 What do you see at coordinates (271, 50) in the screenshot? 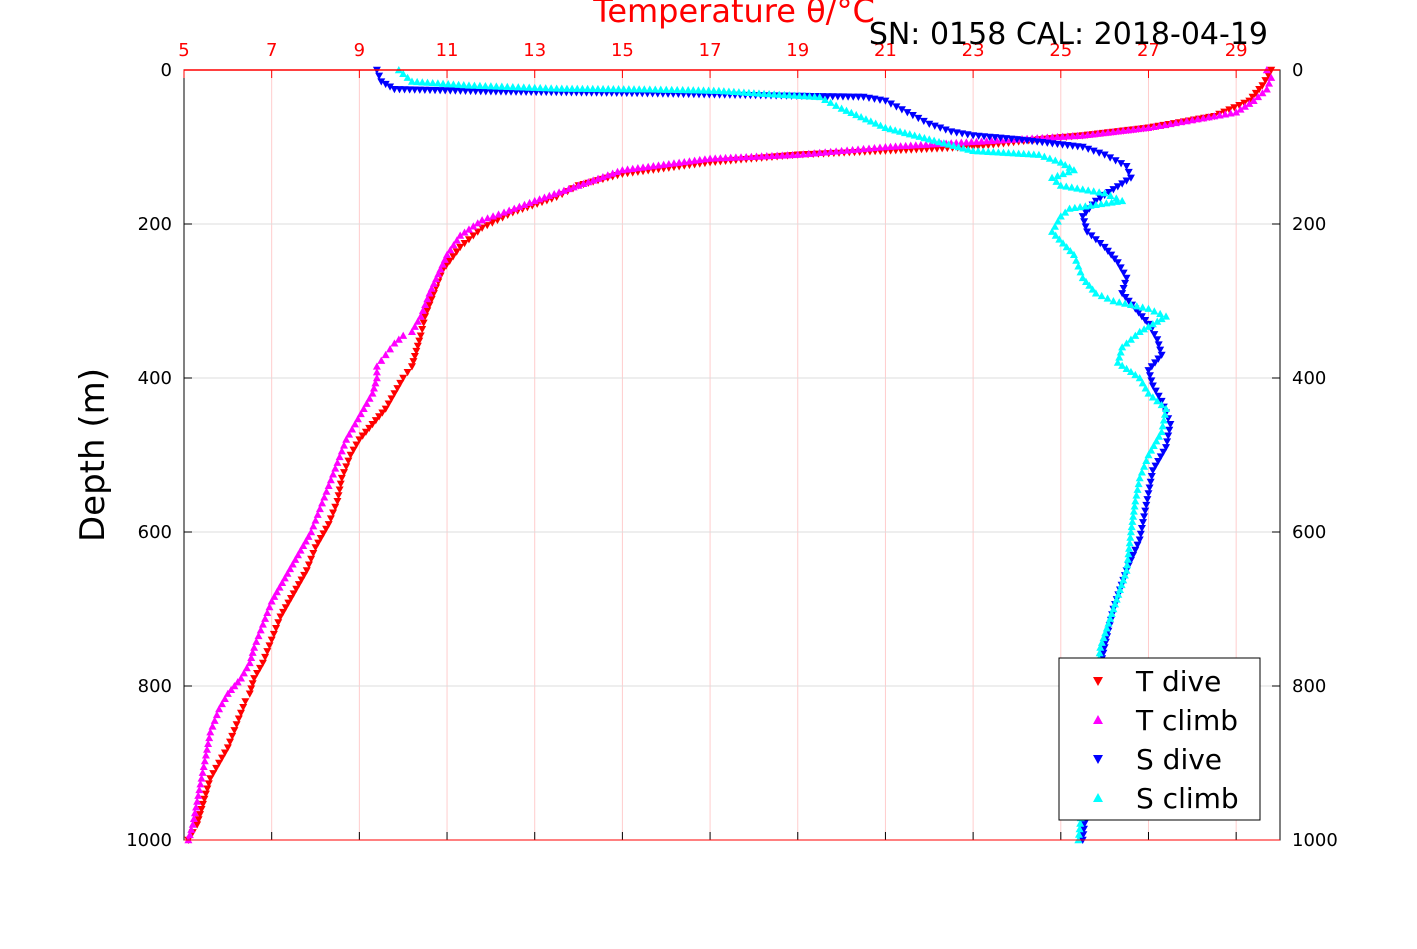
I see `x-tick-label: 7` at bounding box center [271, 50].